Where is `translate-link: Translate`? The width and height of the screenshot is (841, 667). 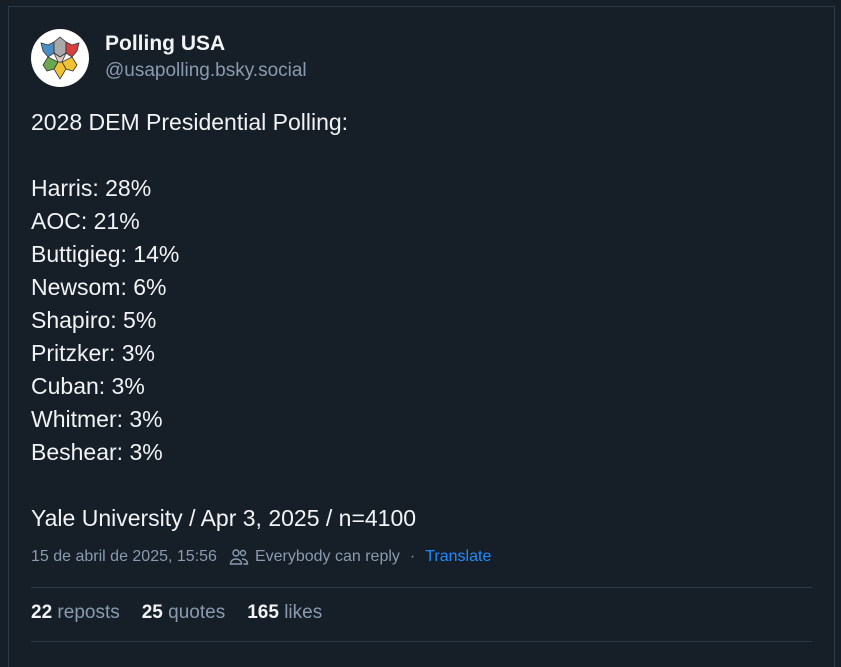
translate-link: Translate is located at coordinates (458, 556).